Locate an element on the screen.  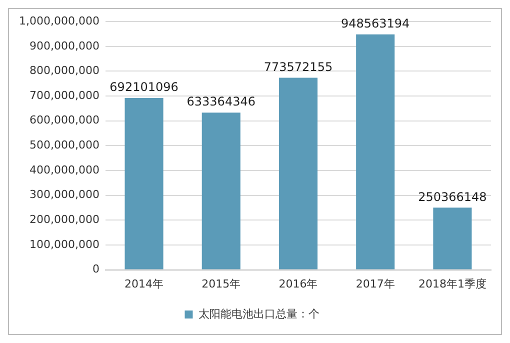
data-label: 633364346 is located at coordinates (221, 101).